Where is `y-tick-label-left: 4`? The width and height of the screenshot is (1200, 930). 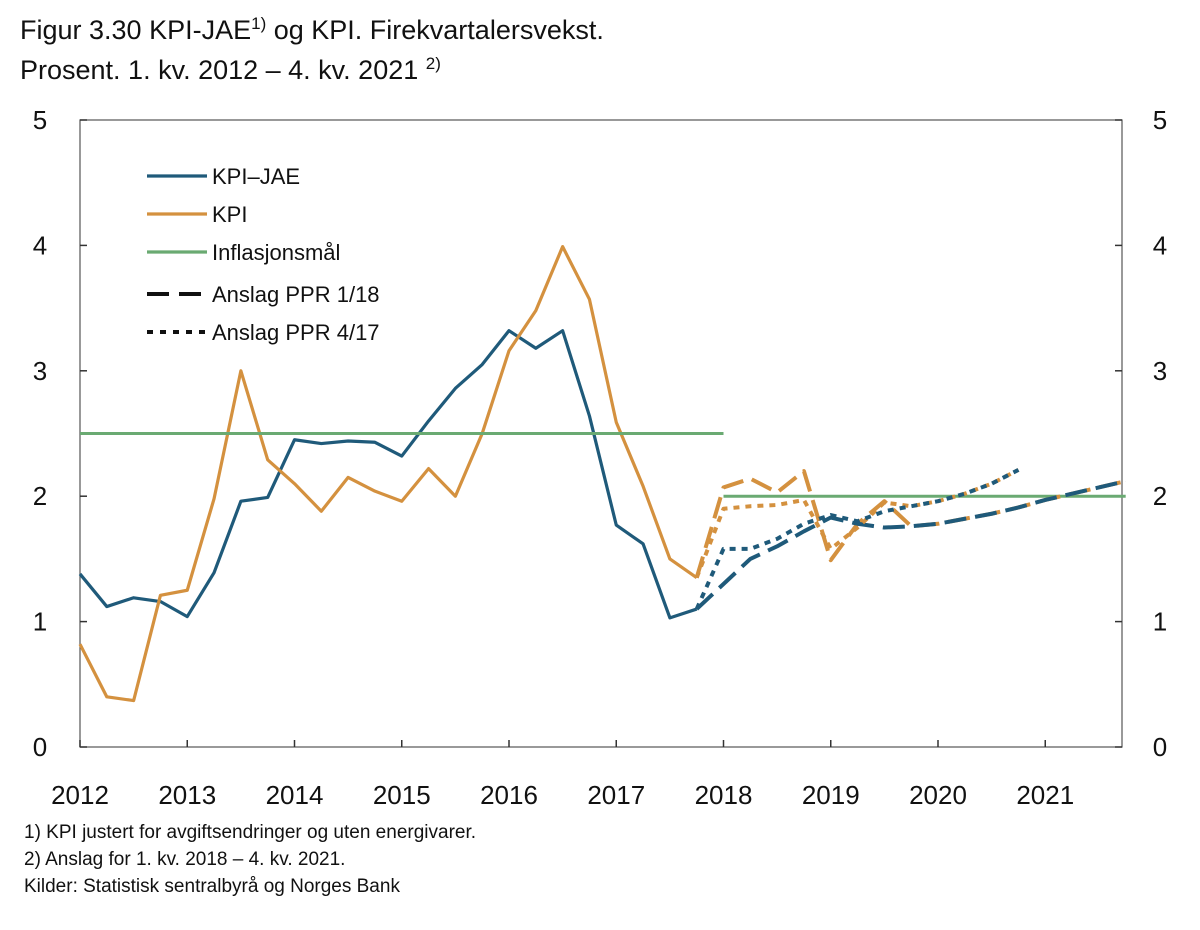
y-tick-label-left: 4 is located at coordinates (40, 245).